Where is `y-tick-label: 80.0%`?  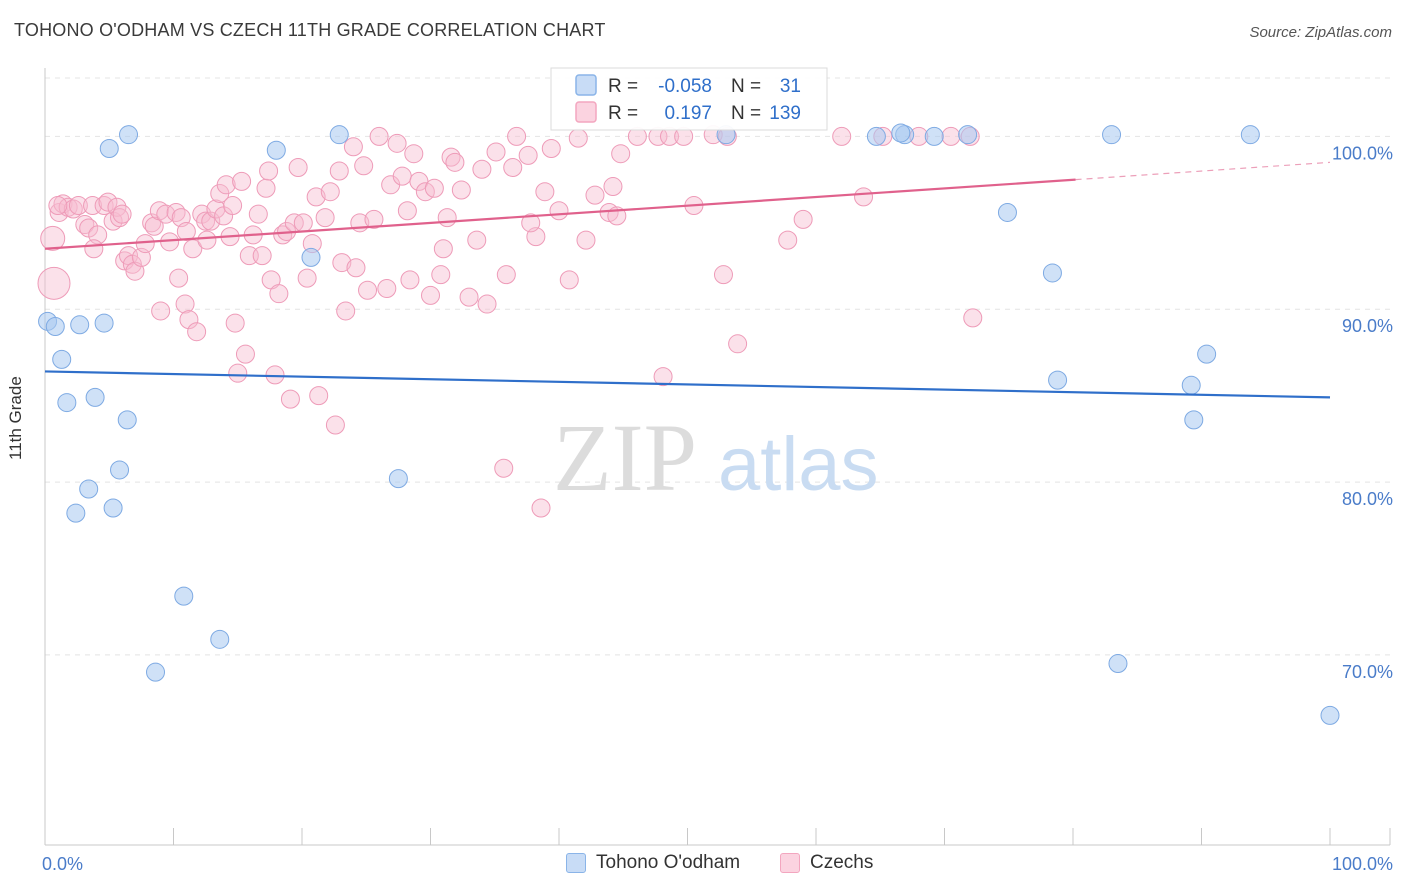
y-tick-label: 80.0% is located at coordinates (1367, 499).